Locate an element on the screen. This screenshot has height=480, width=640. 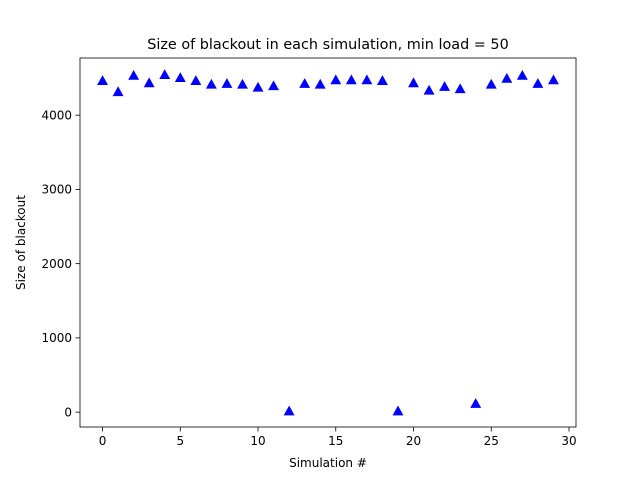
y-tick-label: 0 is located at coordinates (68, 412).